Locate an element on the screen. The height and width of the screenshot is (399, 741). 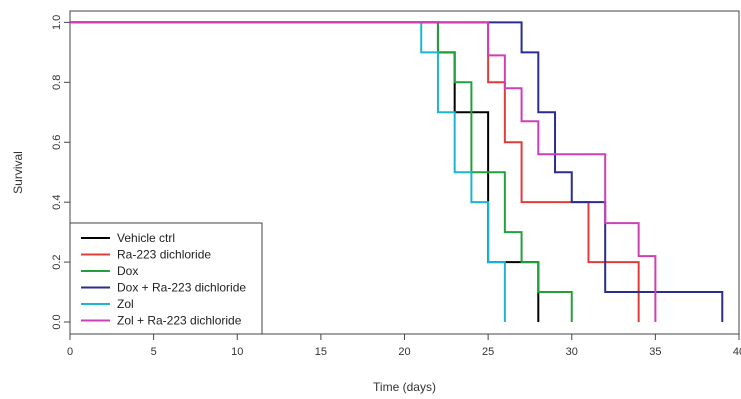
legend-label: Ra-223 dichloride is located at coordinates (164, 255).